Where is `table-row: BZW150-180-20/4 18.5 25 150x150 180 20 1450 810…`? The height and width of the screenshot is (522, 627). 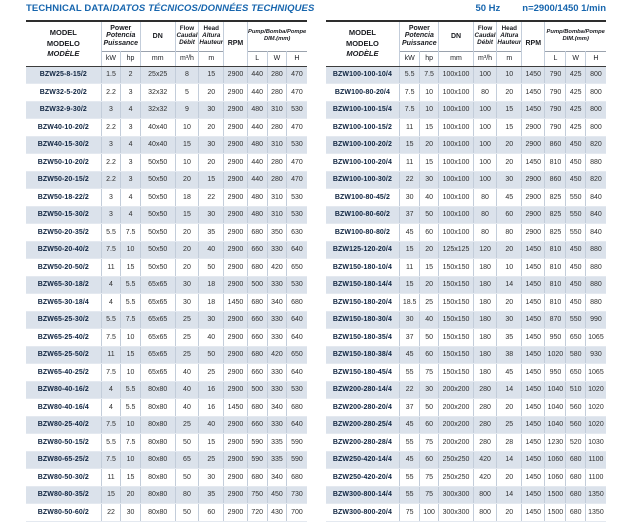 table-row: BZW150-180-20/4 18.5 25 150x150 180 20 1450 810… is located at coordinates (465, 302).